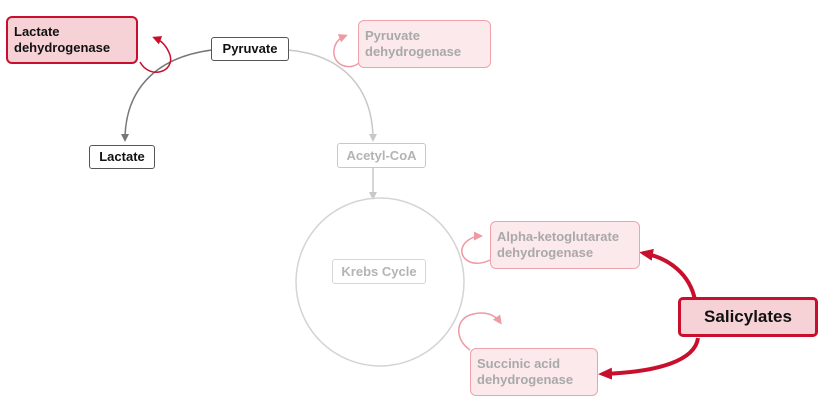  Describe the element at coordinates (480, 331) in the screenshot. I see `succinic-acid-curl` at that location.